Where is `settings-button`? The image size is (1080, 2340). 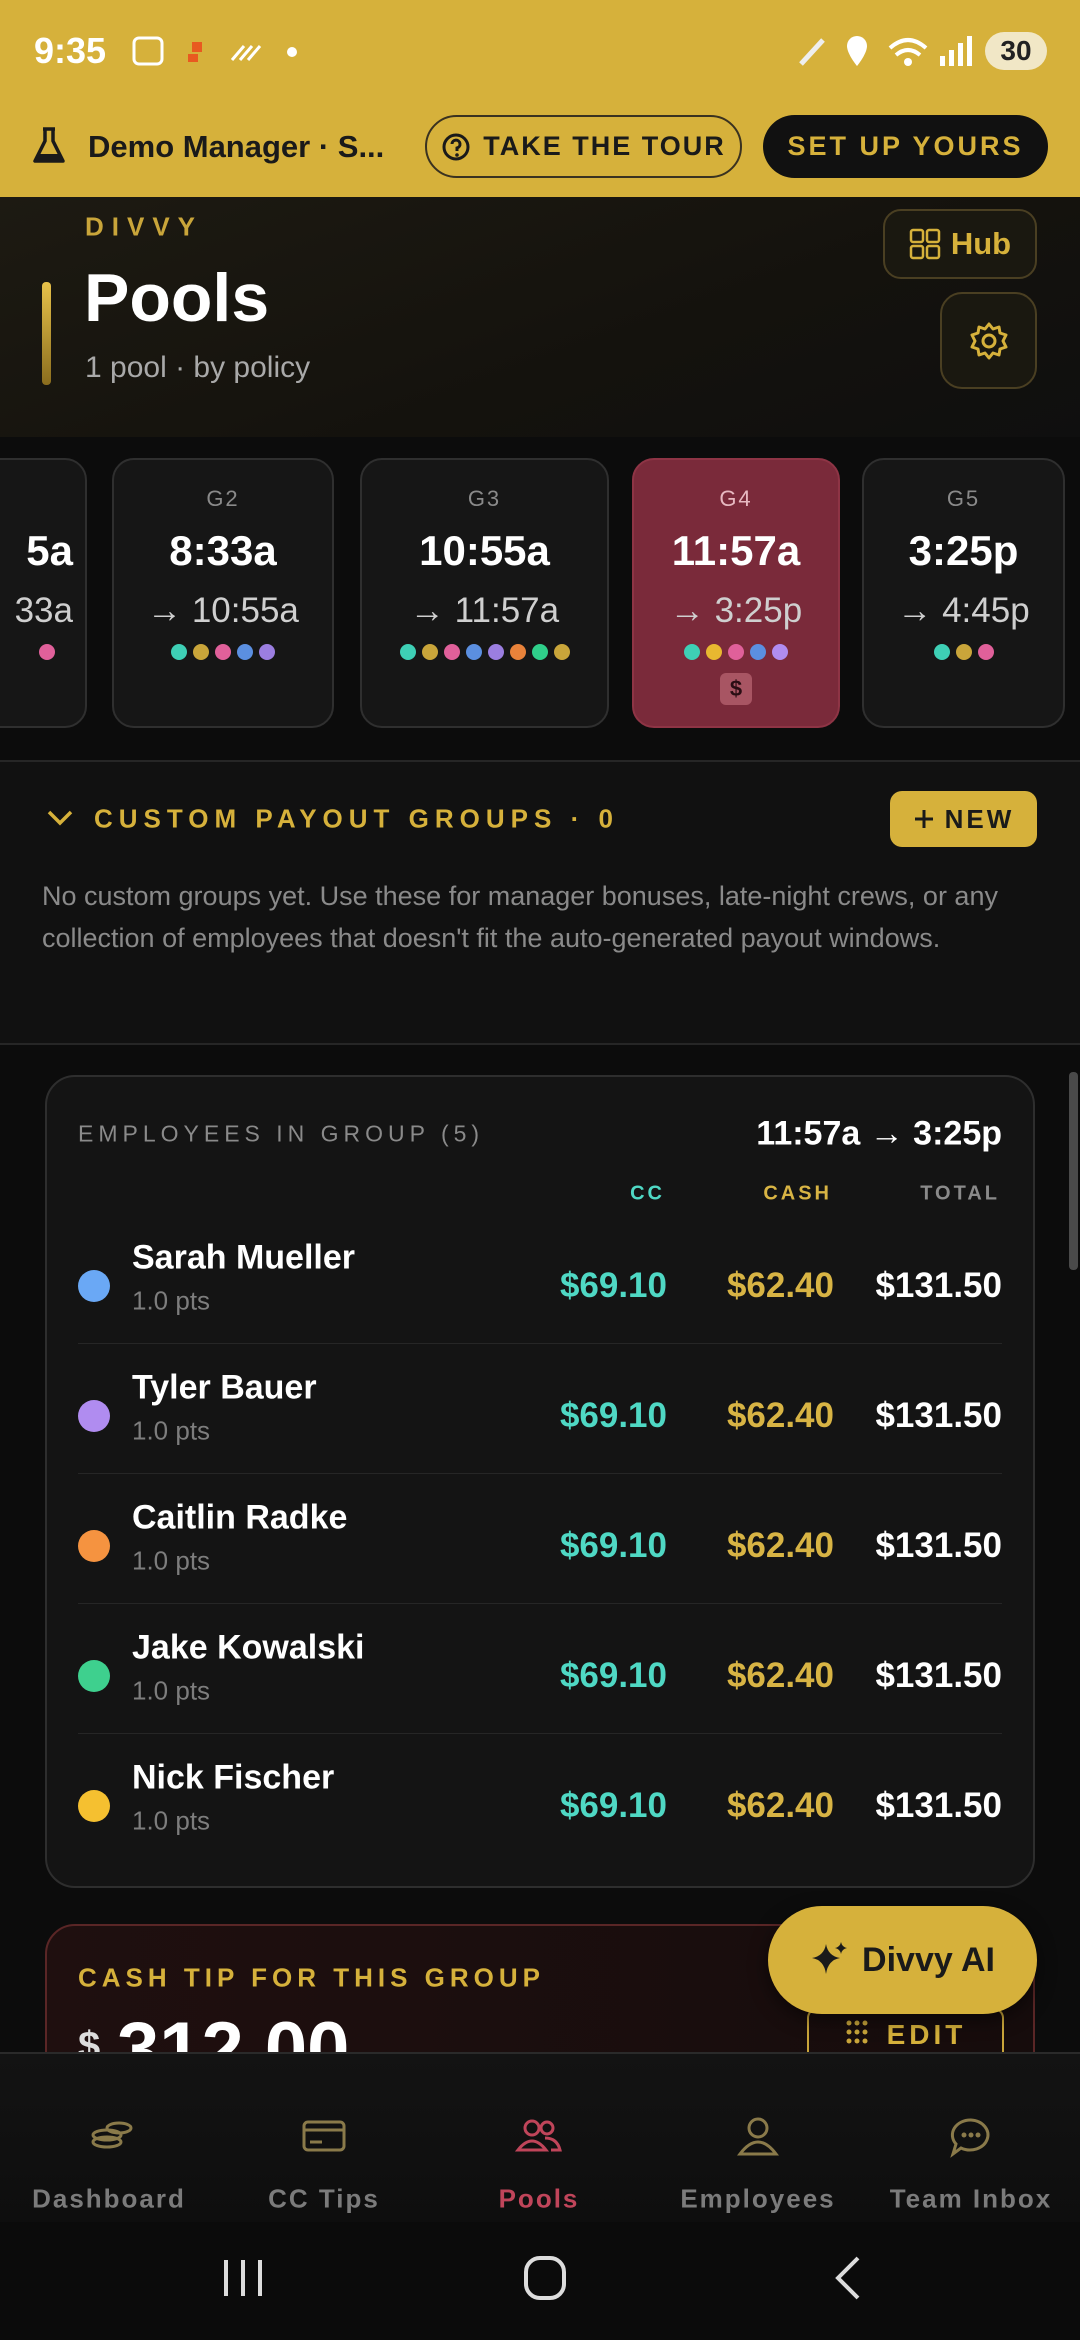 settings-button is located at coordinates (988, 340).